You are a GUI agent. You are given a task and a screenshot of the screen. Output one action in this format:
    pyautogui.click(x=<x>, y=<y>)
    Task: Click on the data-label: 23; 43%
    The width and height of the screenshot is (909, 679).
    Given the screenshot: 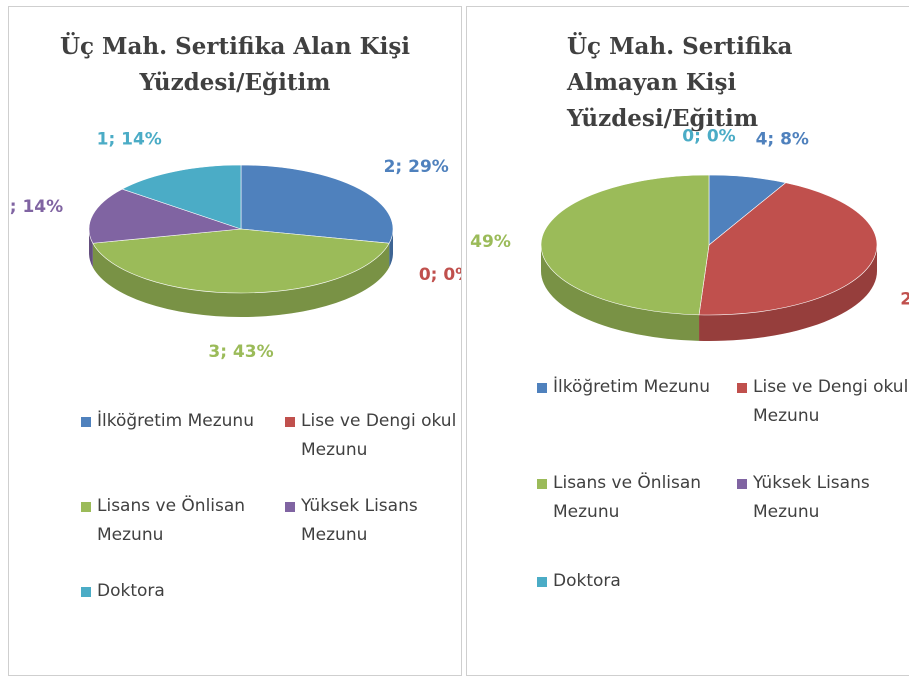 What is the action you would take?
    pyautogui.click(x=904, y=300)
    